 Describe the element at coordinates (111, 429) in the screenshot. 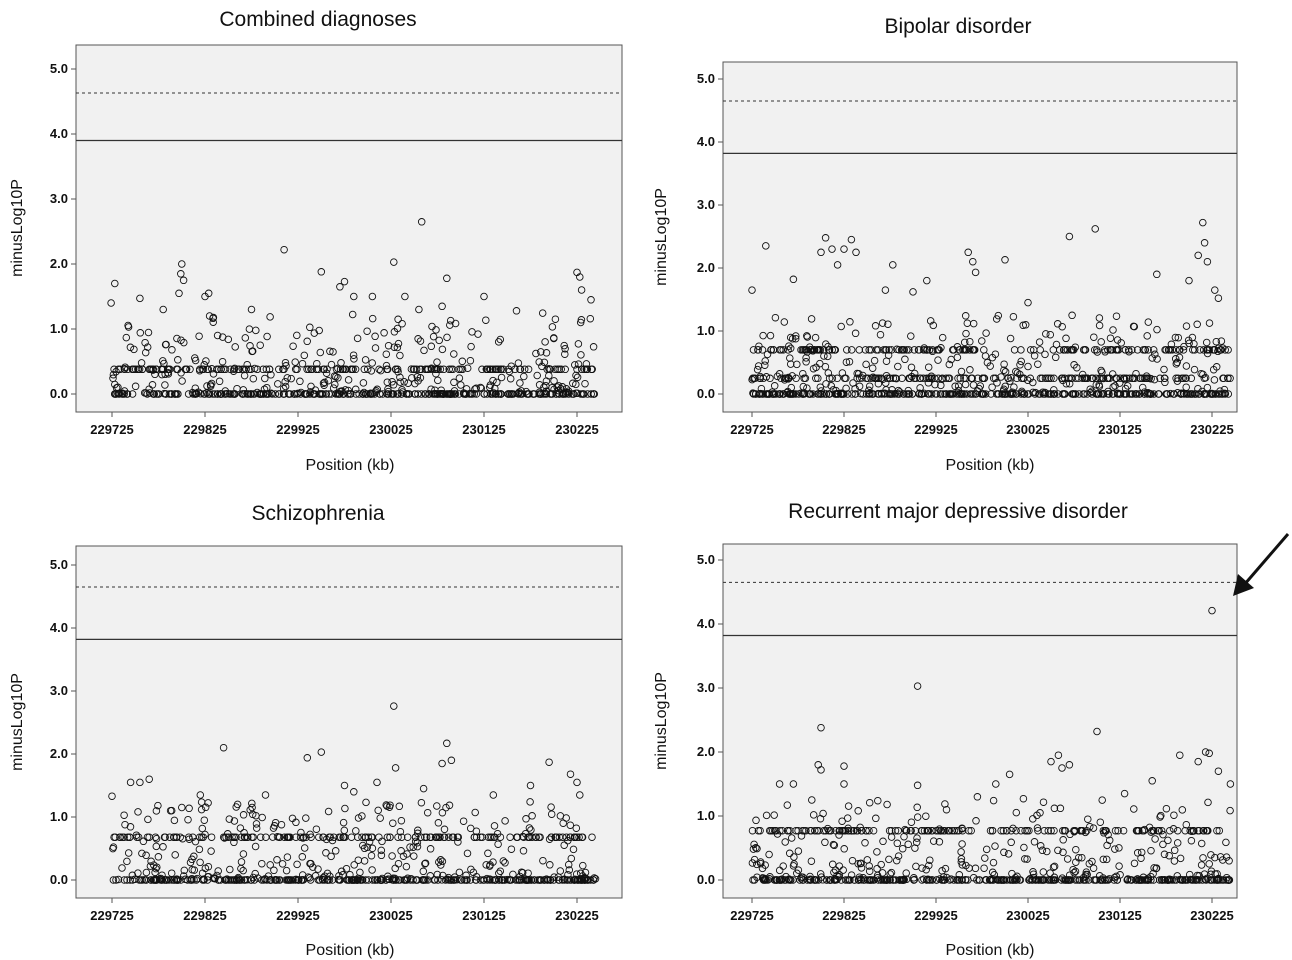

I see `x-tick-label: 229725` at that location.